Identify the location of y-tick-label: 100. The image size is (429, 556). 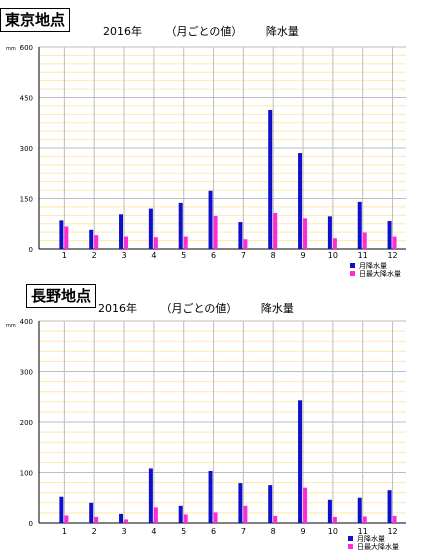
(26, 474).